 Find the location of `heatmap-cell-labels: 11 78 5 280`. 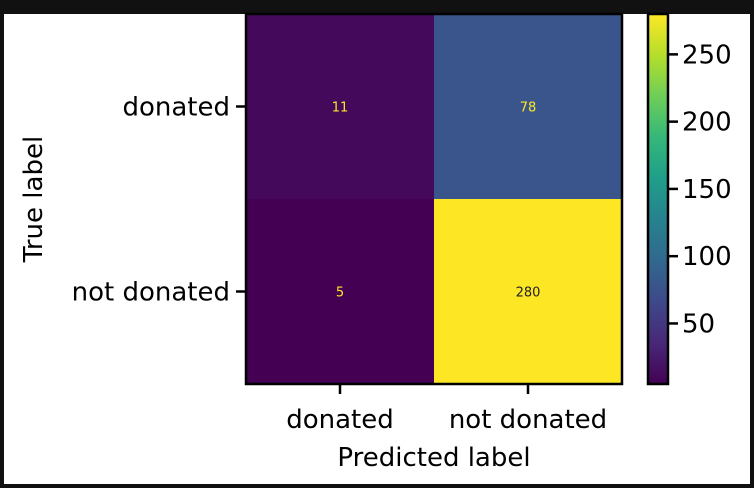

heatmap-cell-labels: 11 78 5 280 is located at coordinates (436, 201).